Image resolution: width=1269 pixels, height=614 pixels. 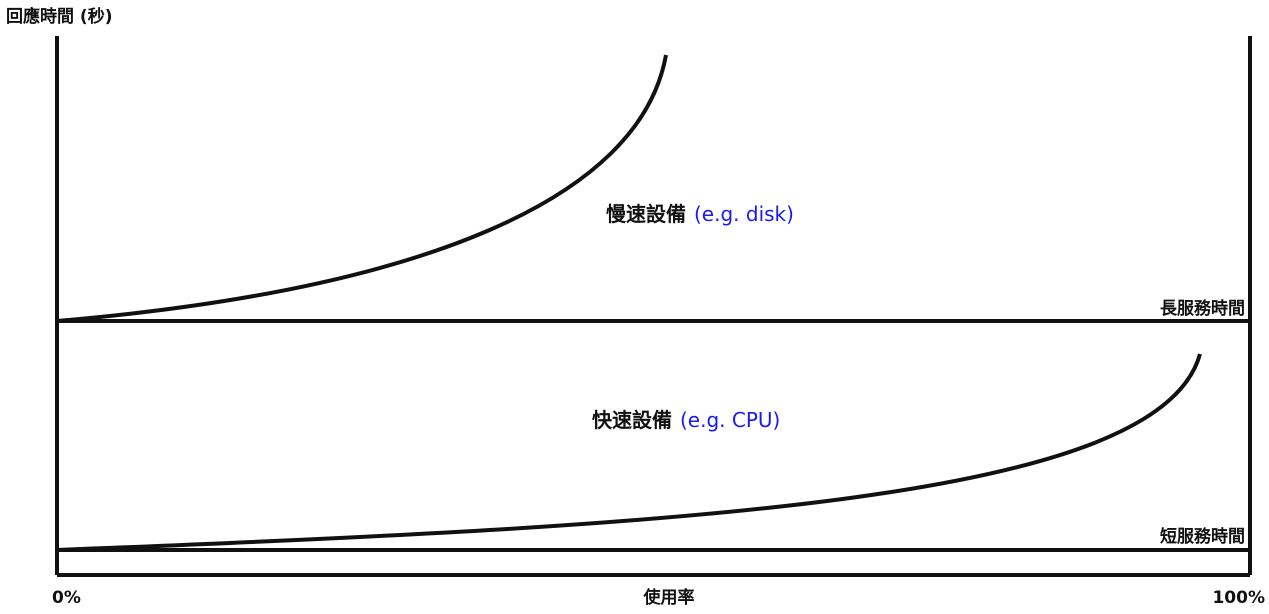 What do you see at coordinates (1202, 536) in the screenshot?
I see `short-service-time-label: 短服務時間` at bounding box center [1202, 536].